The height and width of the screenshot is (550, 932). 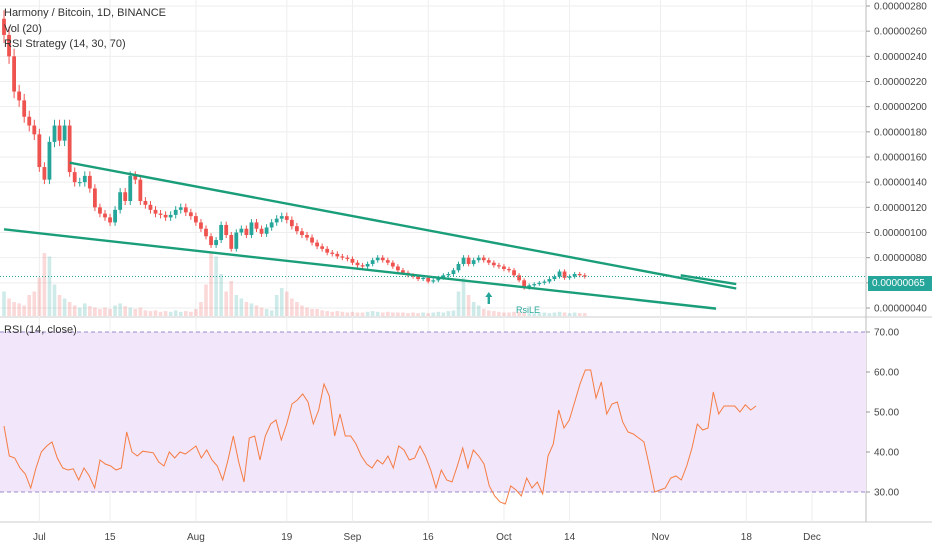 I want to click on time-tick-label: Nov, so click(x=661, y=537).